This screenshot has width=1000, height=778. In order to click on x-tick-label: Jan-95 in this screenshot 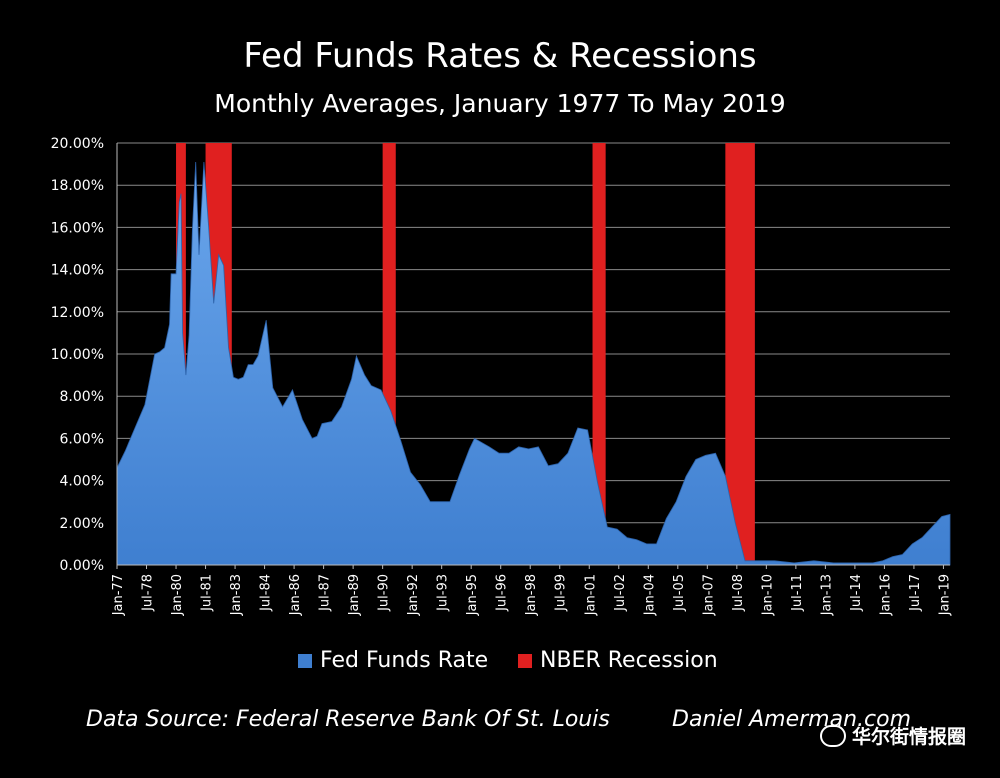, I will do `click(472, 595)`.